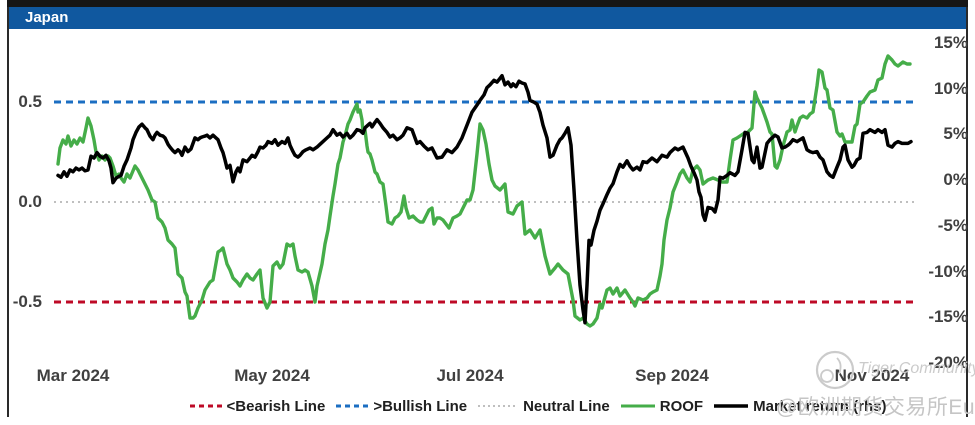 This screenshot has width=975, height=425. I want to click on legend-label: <Bearish Line, so click(276, 406).